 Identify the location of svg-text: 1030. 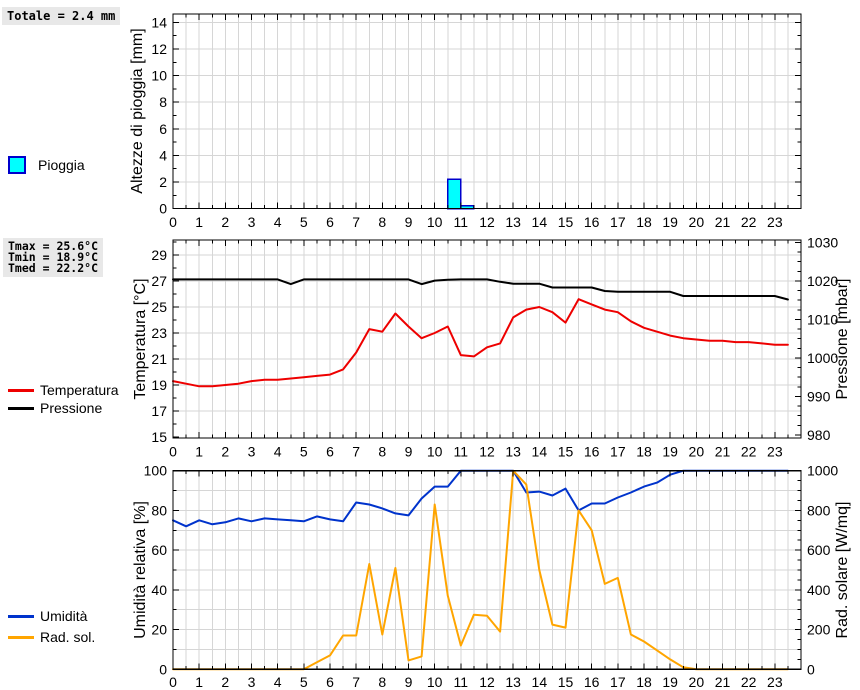
(822, 243).